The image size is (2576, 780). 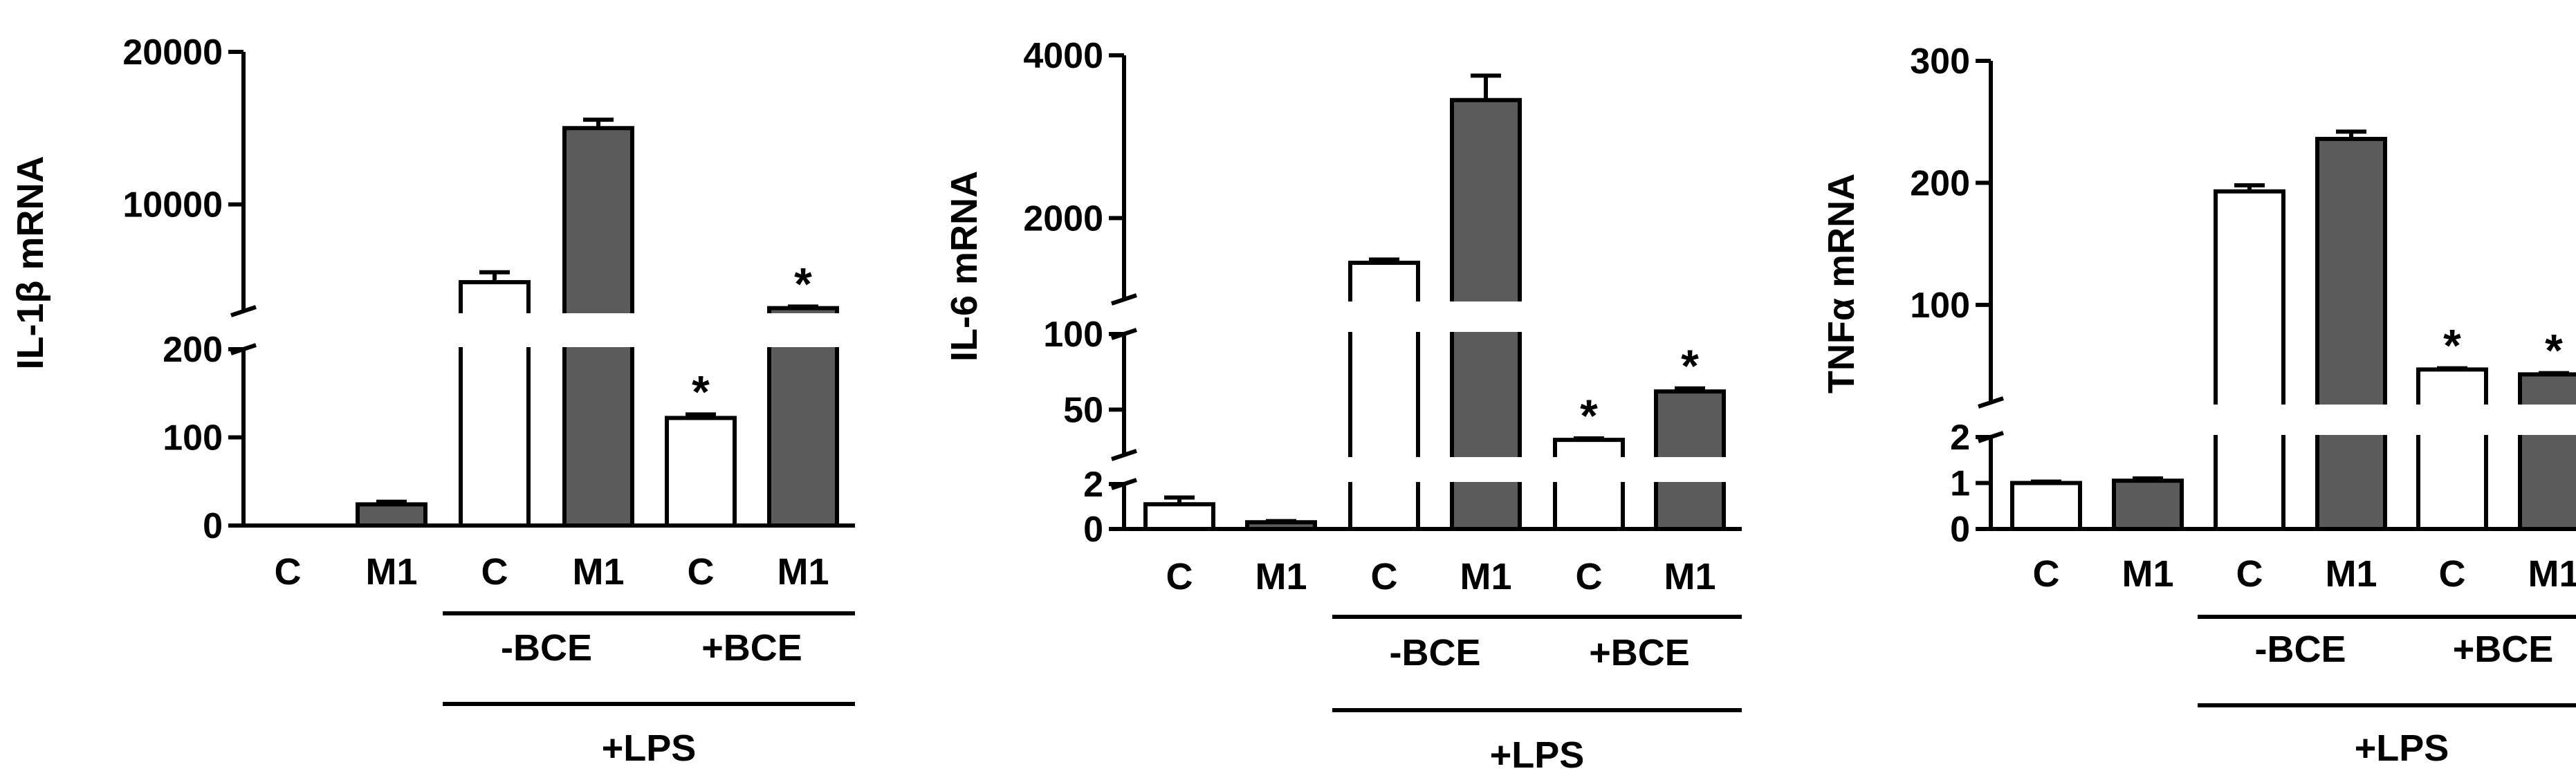 I want to click on y-tick-label: 10000, so click(x=172, y=205).